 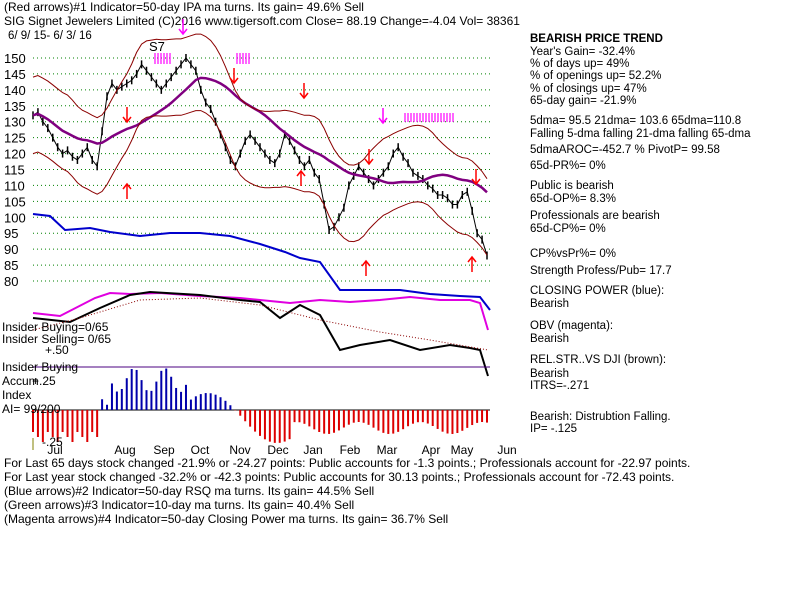 I want to click on ai-label: AI= 99/200, so click(x=31, y=409).